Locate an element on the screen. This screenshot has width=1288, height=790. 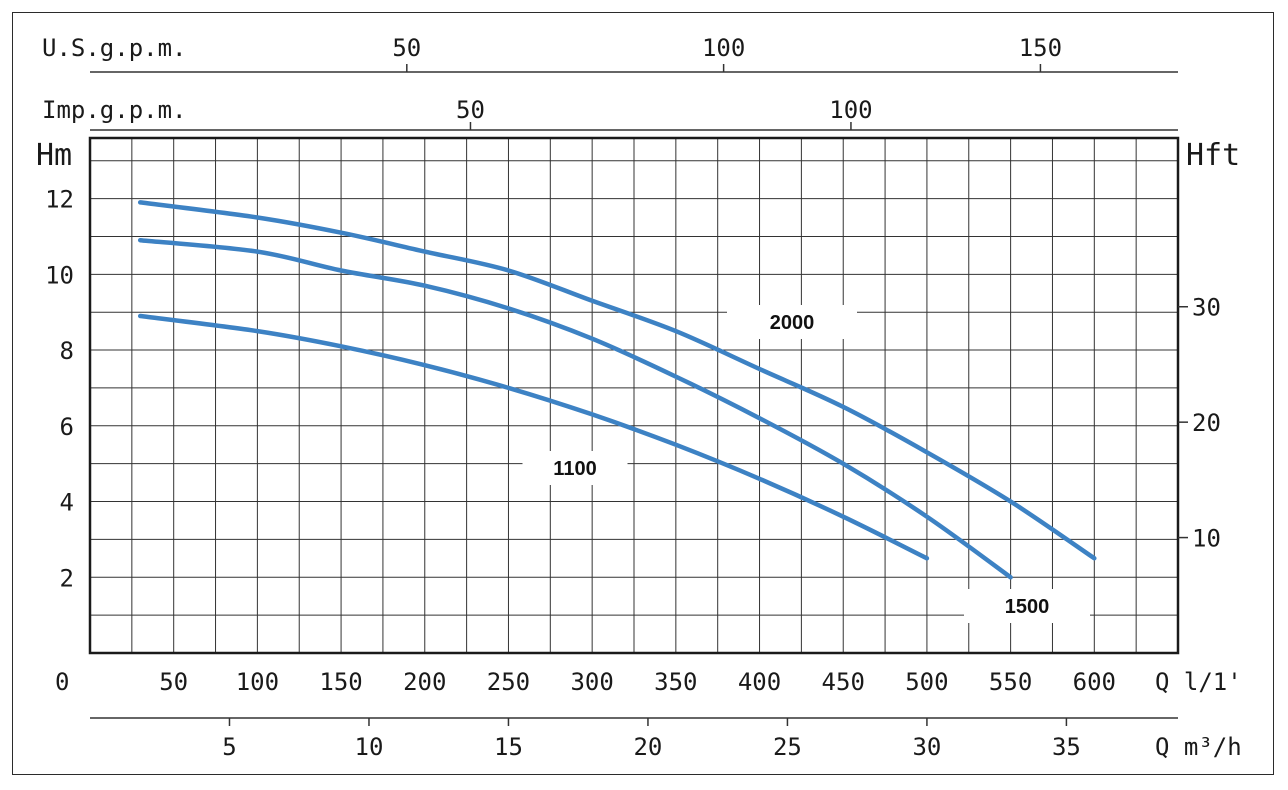
top-axis-2-title: Imp.g.p.m. is located at coordinates (114, 110).